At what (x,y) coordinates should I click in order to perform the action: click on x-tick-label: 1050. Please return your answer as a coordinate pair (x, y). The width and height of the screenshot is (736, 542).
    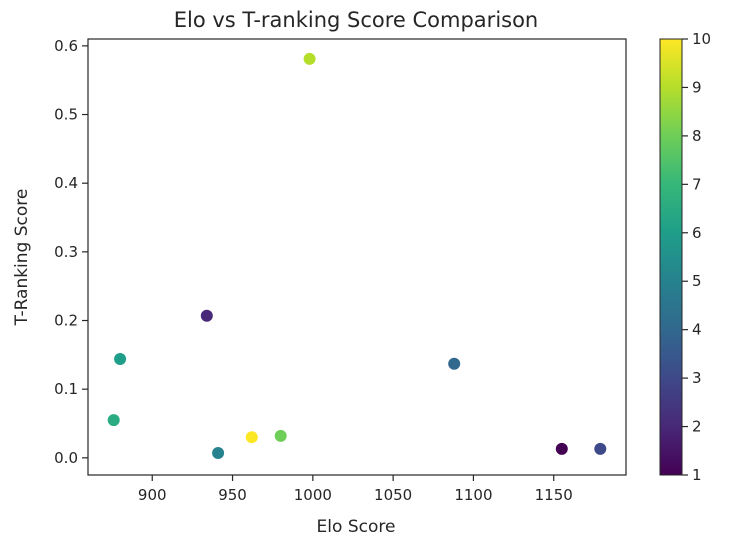
    Looking at the image, I should click on (393, 495).